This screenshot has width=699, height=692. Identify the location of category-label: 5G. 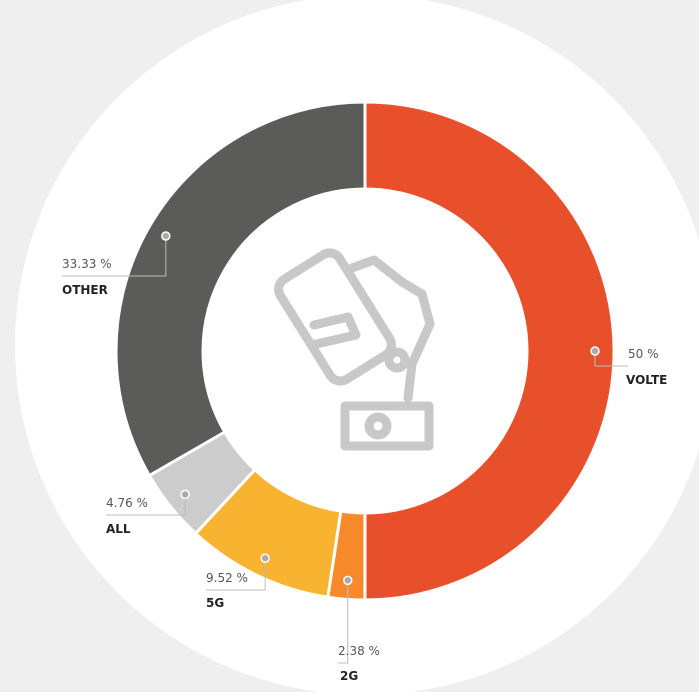
(215, 603).